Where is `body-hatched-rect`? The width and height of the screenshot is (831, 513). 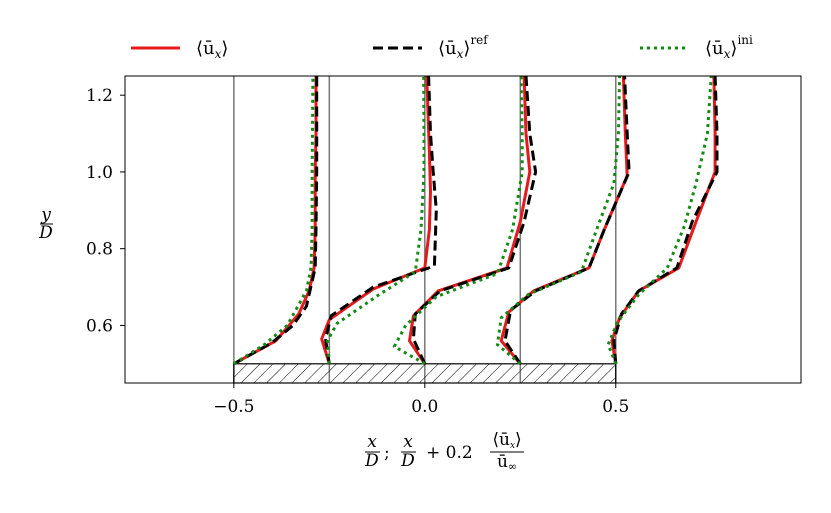
body-hatched-rect is located at coordinates (425, 373).